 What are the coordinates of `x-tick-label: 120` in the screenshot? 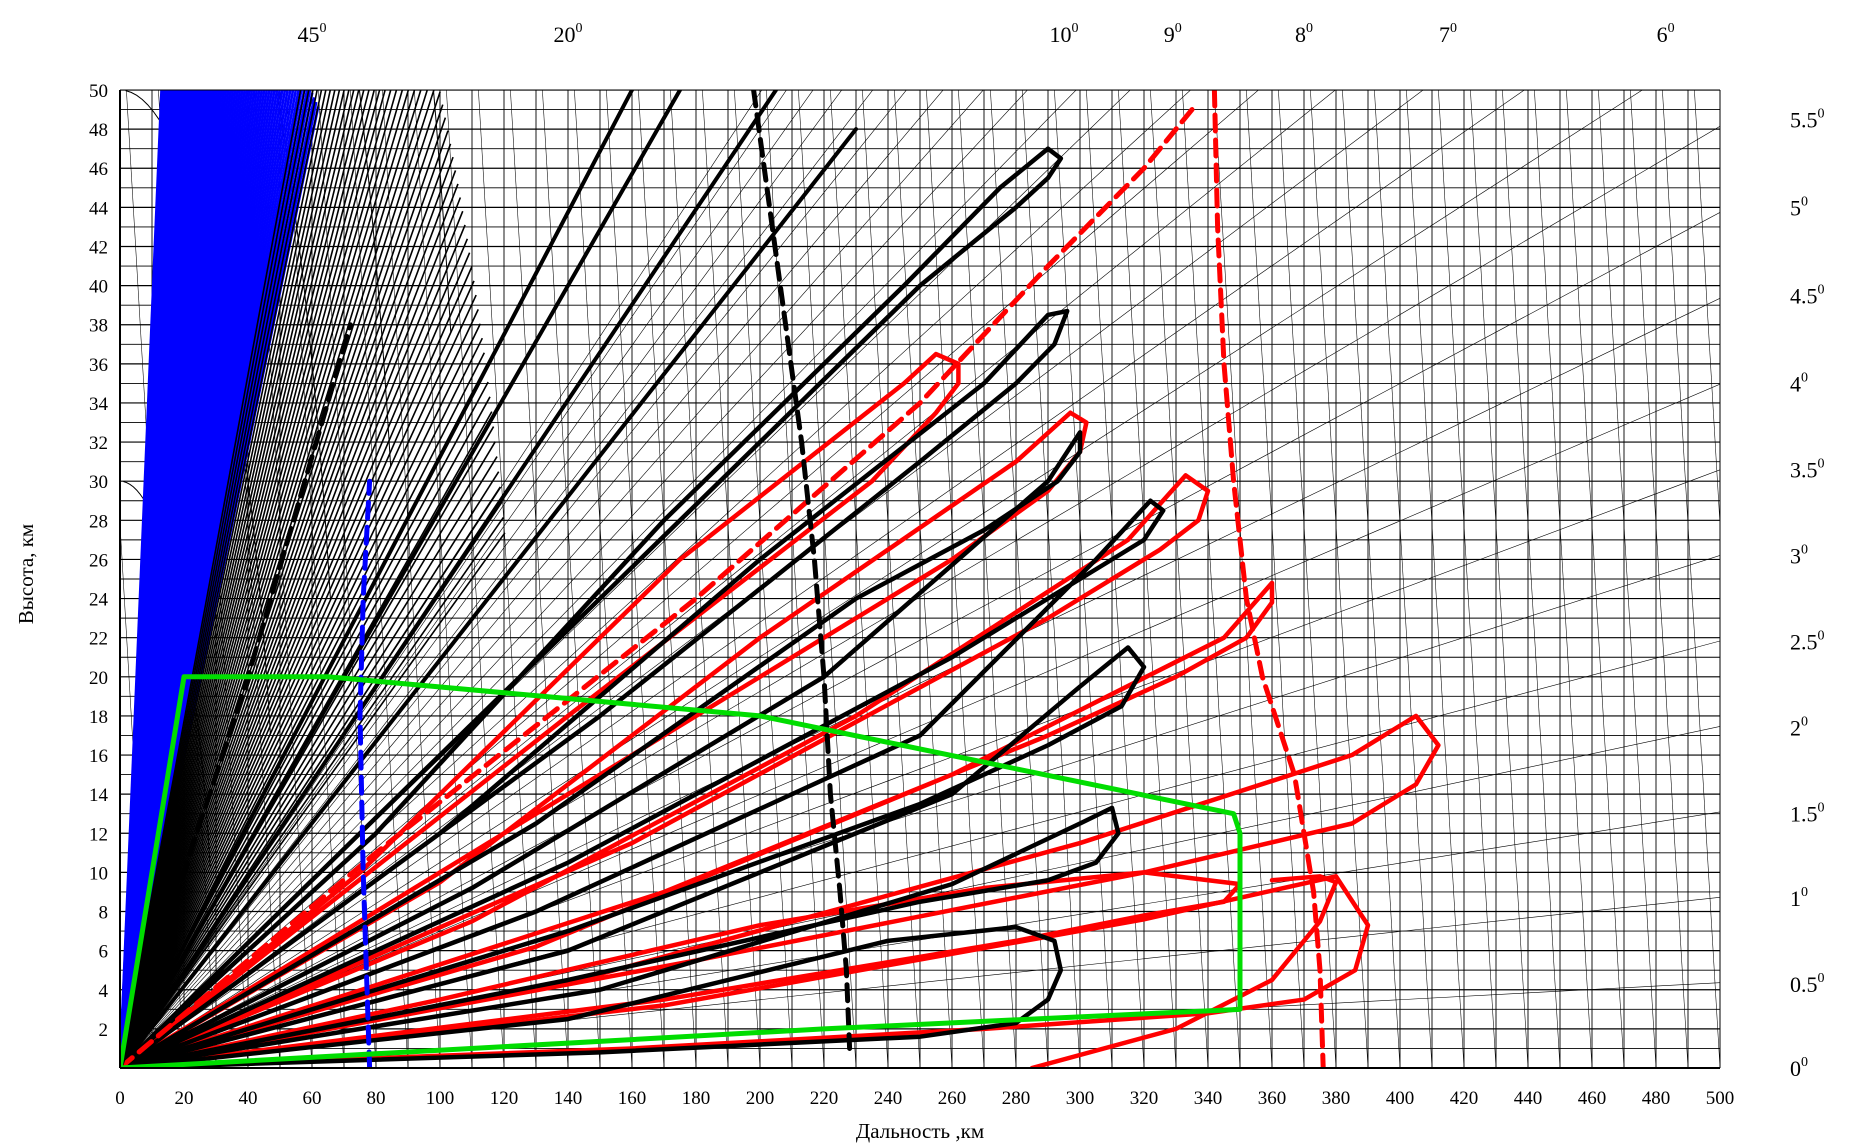 It's located at (504, 1098).